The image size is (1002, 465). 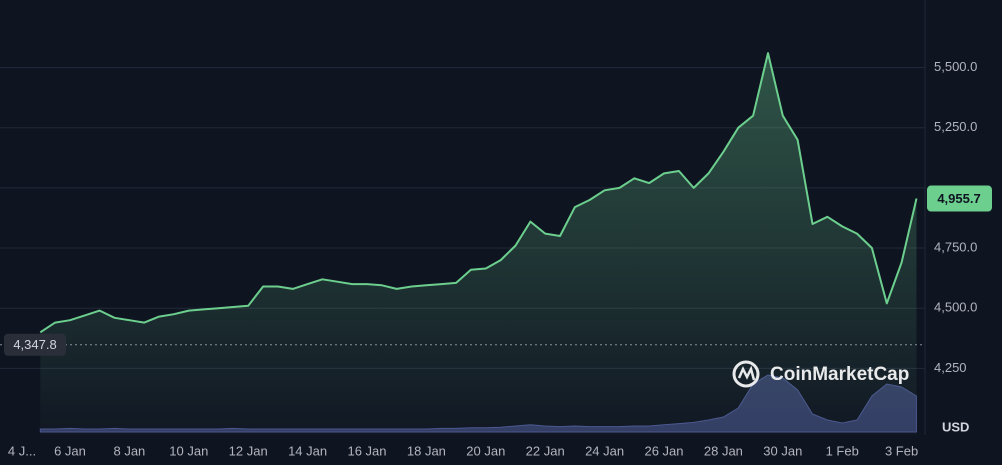 I want to click on x-tick-label: 16 Jan, so click(x=366, y=450).